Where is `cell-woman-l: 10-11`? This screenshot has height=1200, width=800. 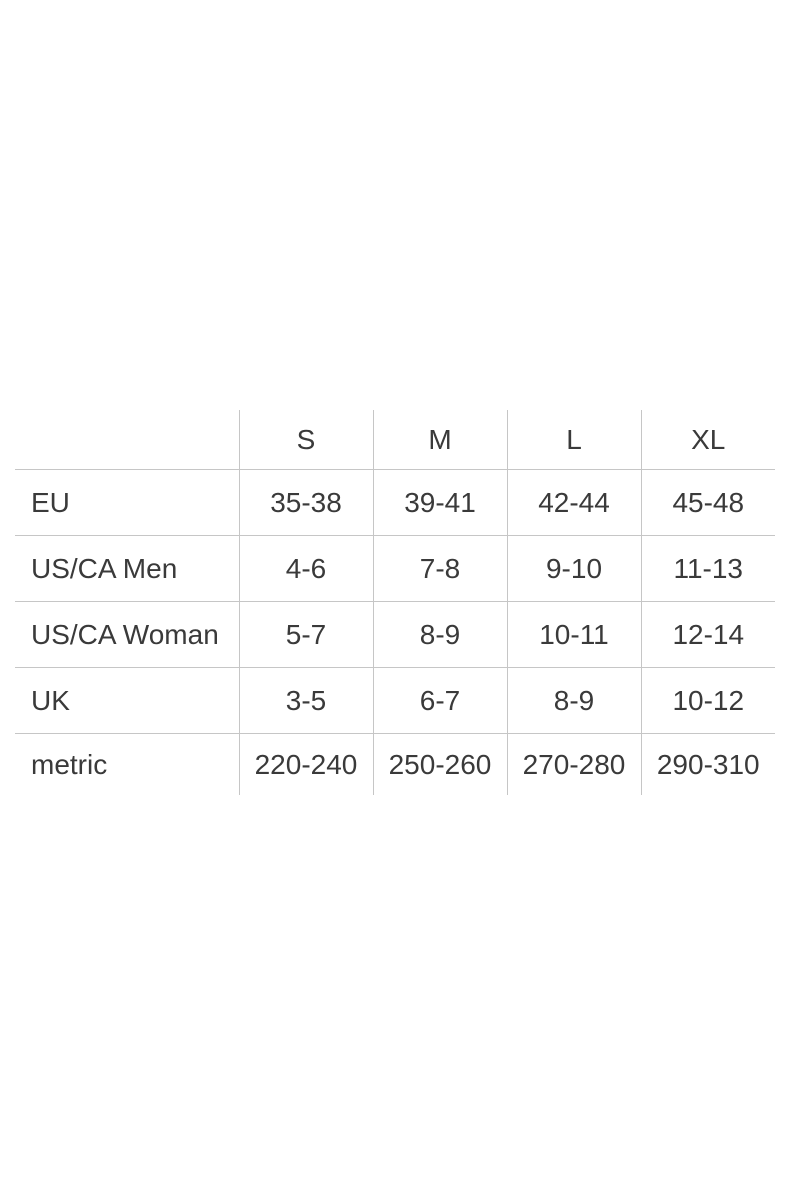
cell-woman-l: 10-11 is located at coordinates (574, 634).